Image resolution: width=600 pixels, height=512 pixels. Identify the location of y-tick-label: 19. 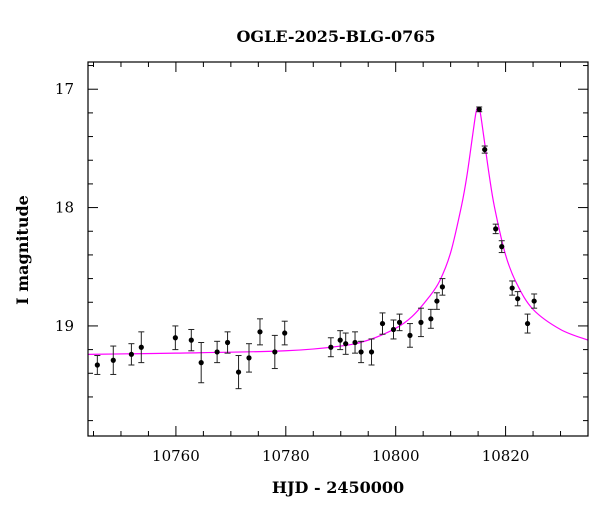
(64, 326).